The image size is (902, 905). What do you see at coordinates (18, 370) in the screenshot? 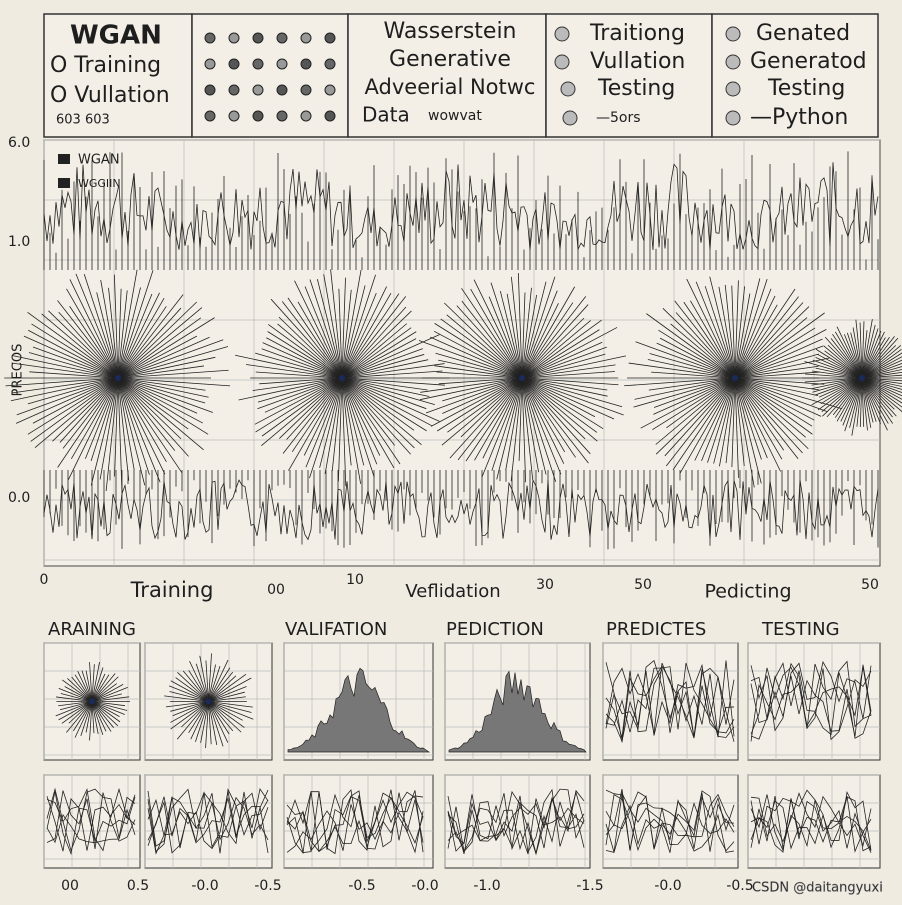
I see `y-axis-label: PRECOS` at bounding box center [18, 370].